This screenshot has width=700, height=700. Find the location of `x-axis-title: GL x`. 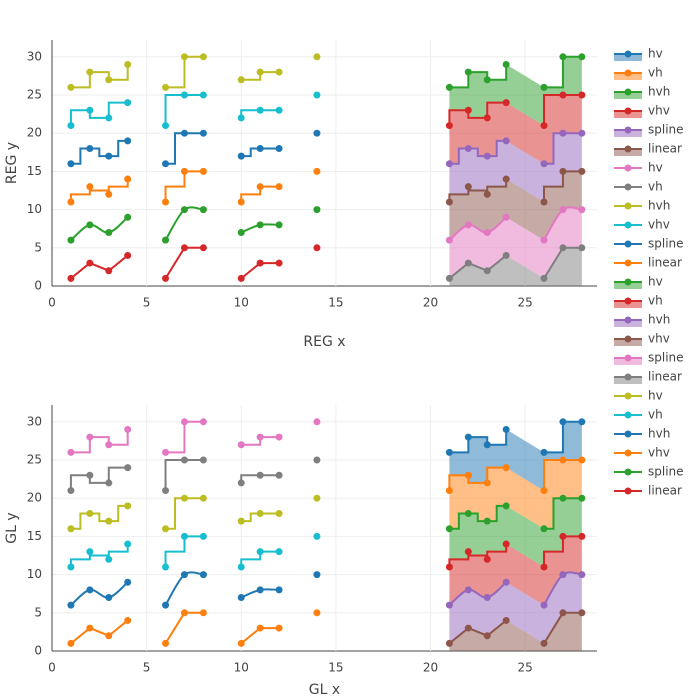

x-axis-title: GL x is located at coordinates (324, 690).